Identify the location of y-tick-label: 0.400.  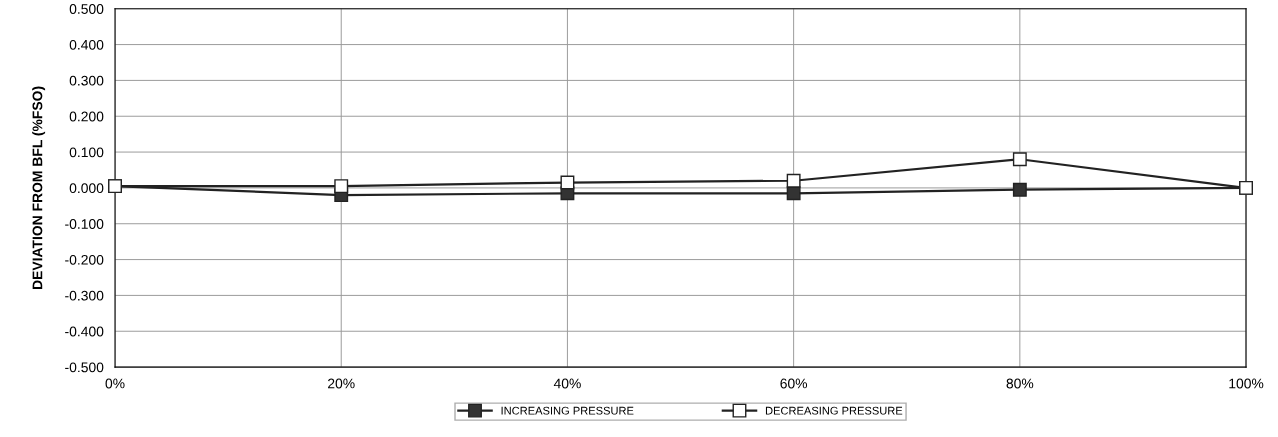
(86, 44).